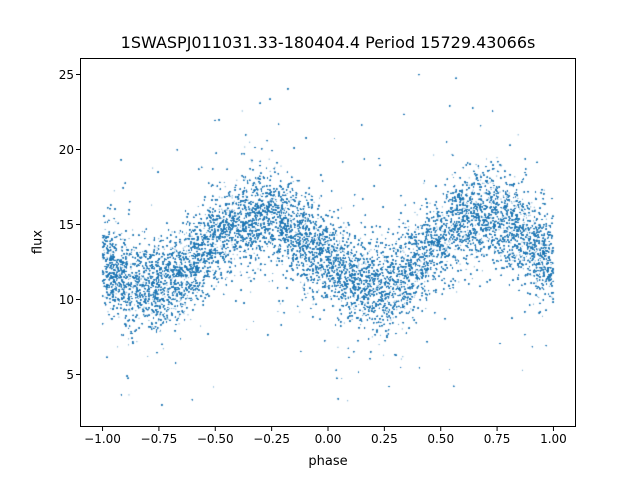  Describe the element at coordinates (102, 439) in the screenshot. I see `x-tick-label: −1.00` at that location.